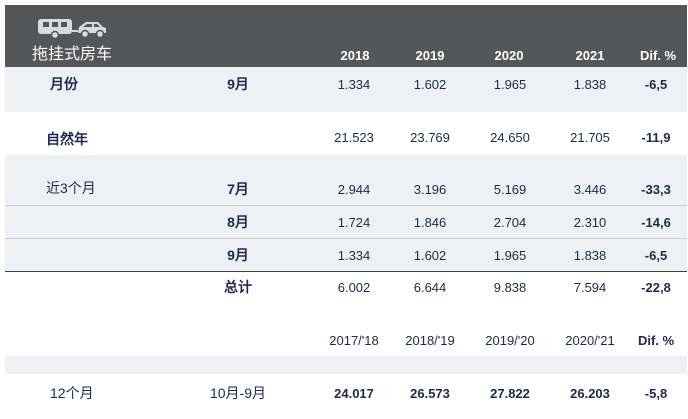 The width and height of the screenshot is (688, 419). I want to click on quarter-row-7-2018: 2.944, so click(354, 189).